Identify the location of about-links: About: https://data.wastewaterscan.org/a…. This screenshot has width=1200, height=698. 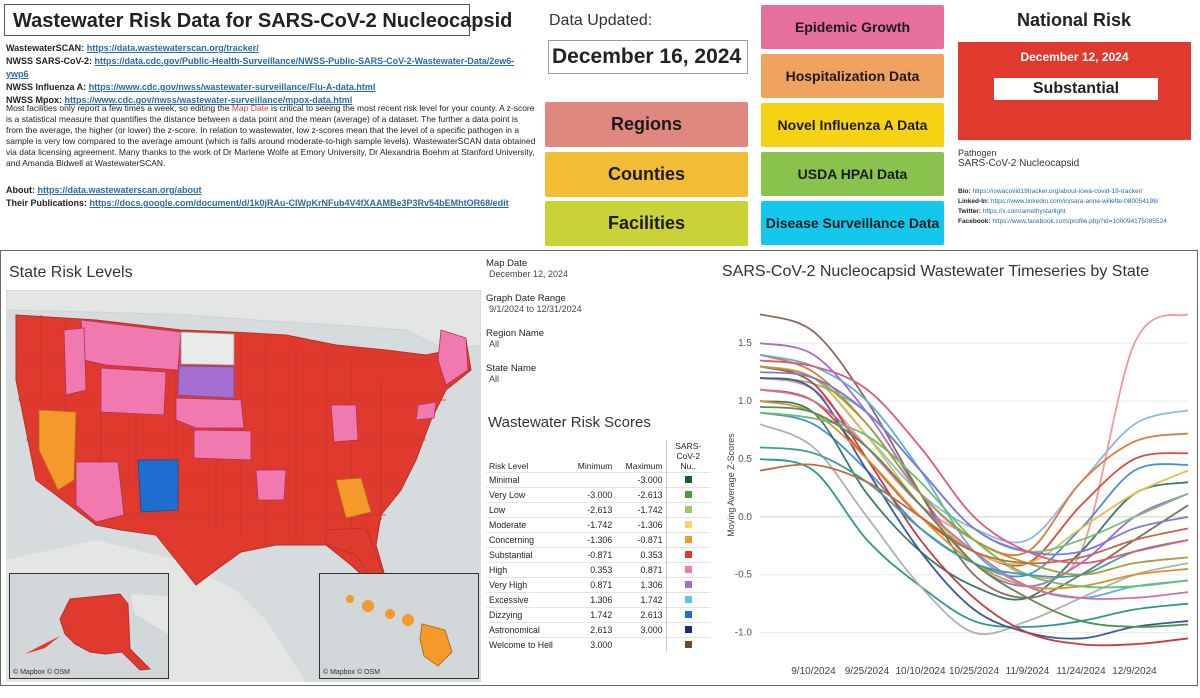
(257, 196).